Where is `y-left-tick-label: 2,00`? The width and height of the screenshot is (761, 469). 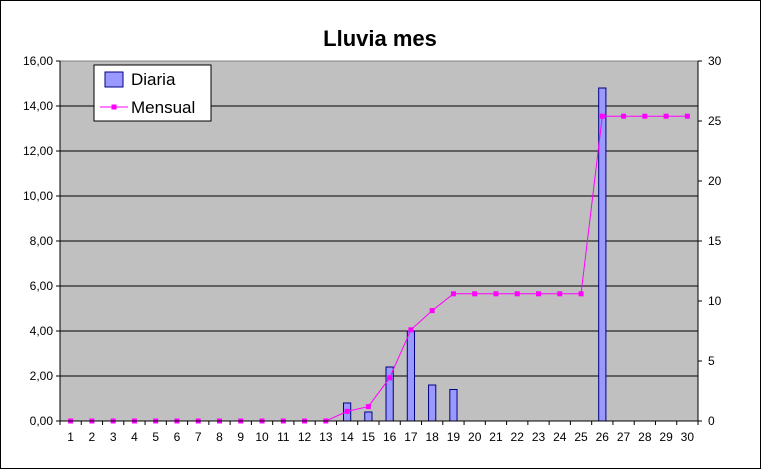
y-left-tick-label: 2,00 is located at coordinates (42, 376).